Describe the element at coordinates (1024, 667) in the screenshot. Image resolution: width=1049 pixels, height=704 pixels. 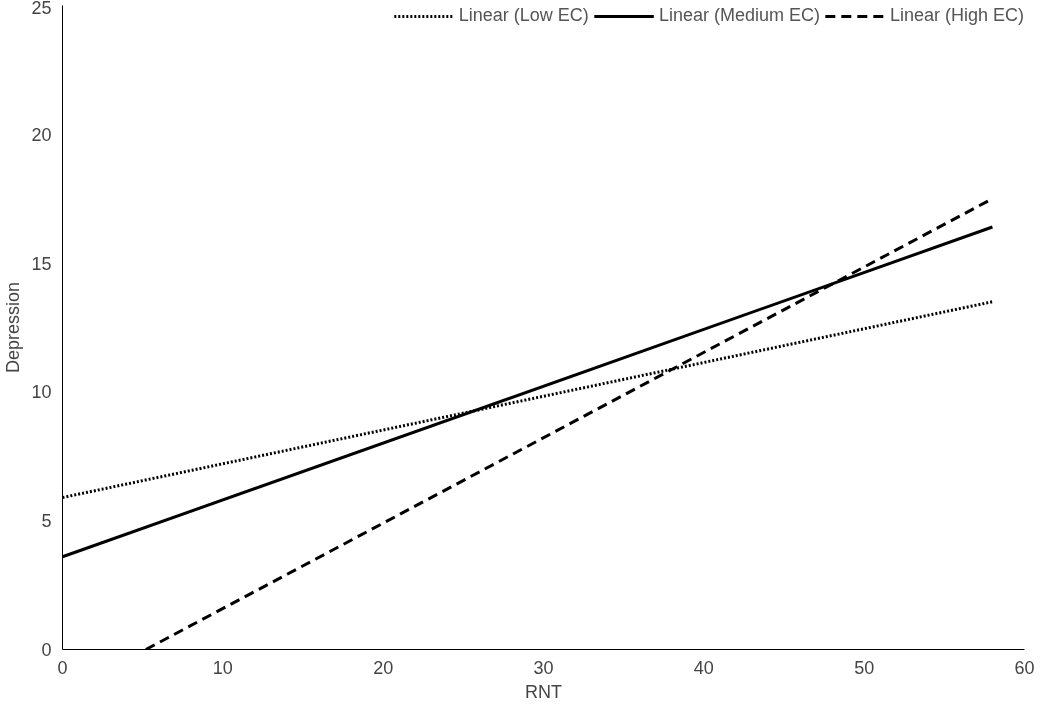
I see `x-tick-label: 60` at that location.